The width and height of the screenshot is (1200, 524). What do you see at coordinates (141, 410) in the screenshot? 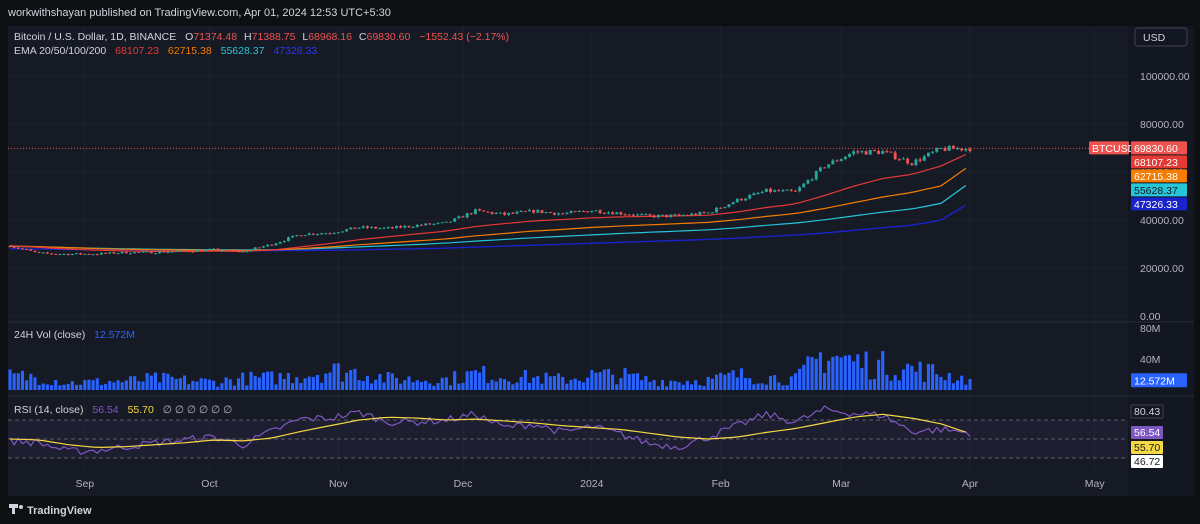
I see `rsi-ma-value: 55.70` at bounding box center [141, 410].